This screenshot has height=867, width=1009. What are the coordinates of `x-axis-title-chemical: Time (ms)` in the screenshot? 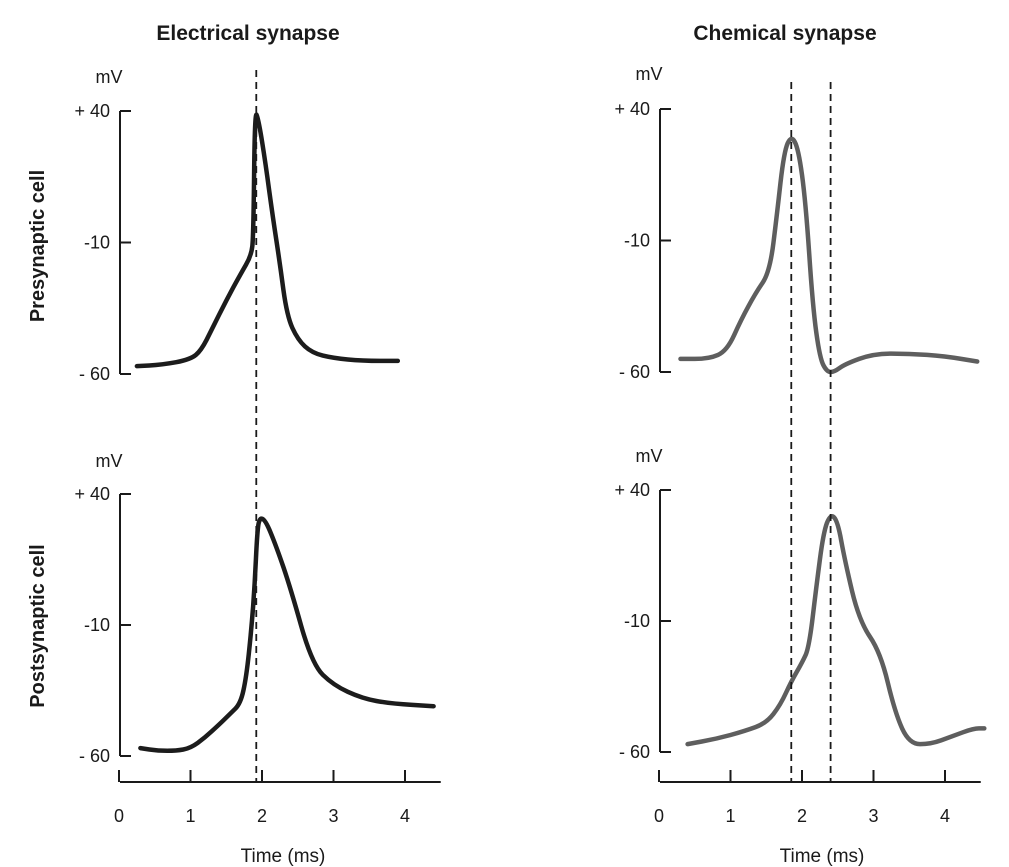 It's located at (822, 856).